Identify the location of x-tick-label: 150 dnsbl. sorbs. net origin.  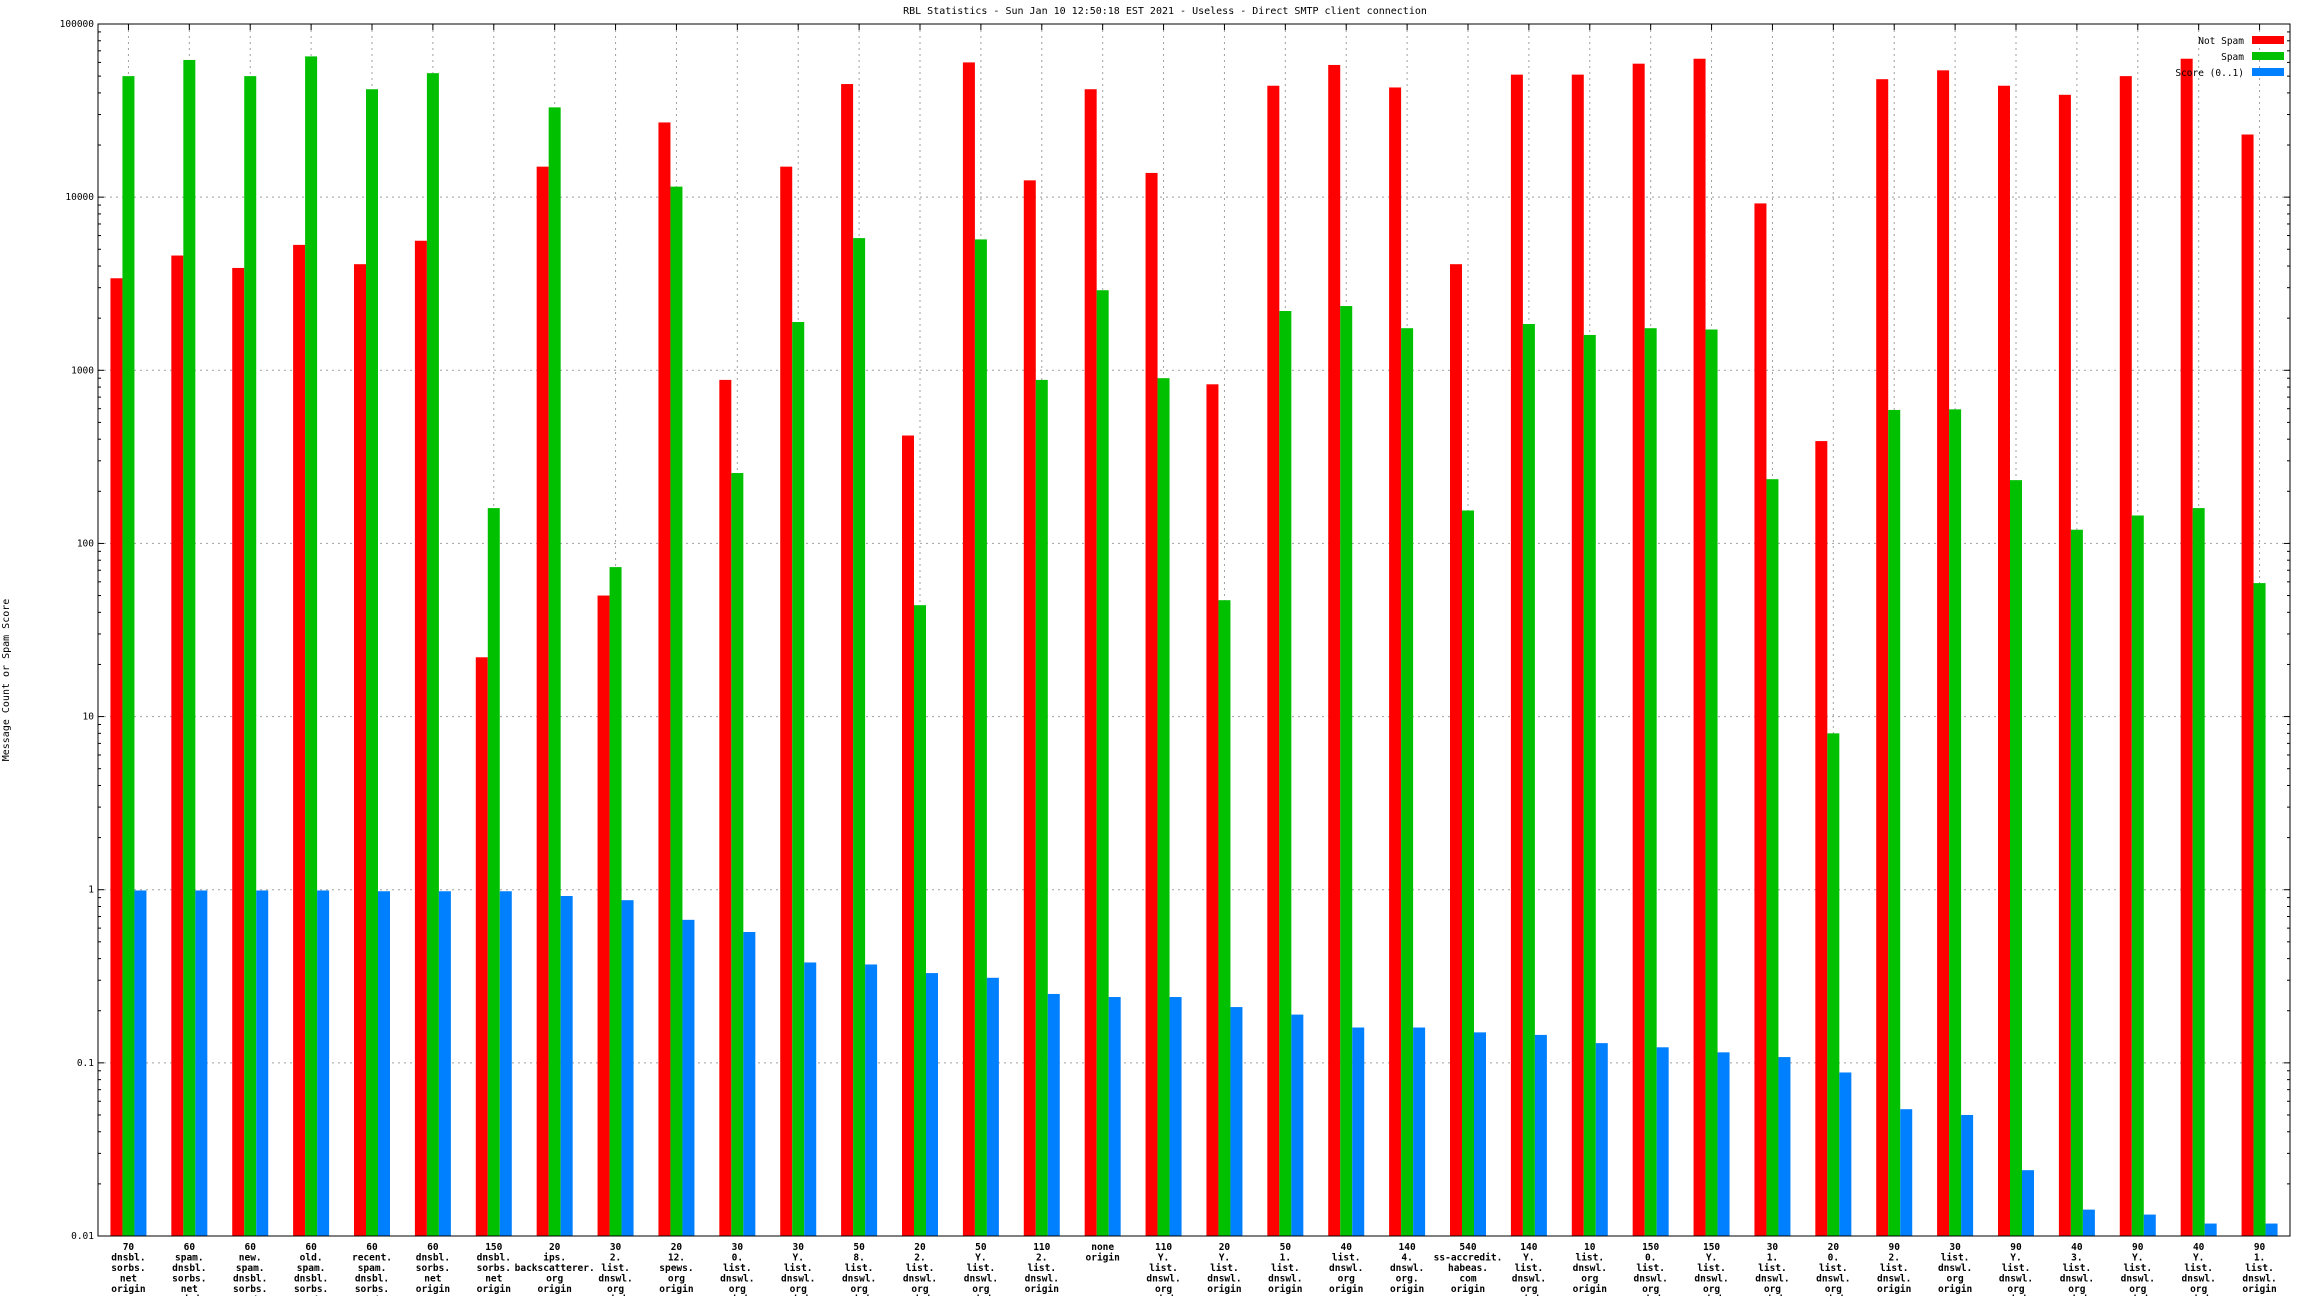
(494, 1268).